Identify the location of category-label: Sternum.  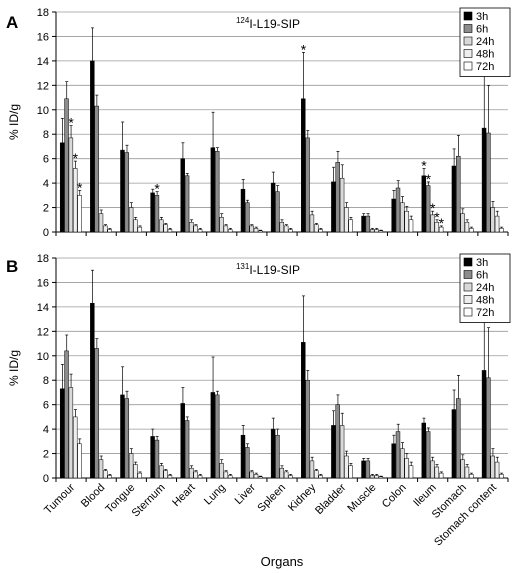
(149, 501).